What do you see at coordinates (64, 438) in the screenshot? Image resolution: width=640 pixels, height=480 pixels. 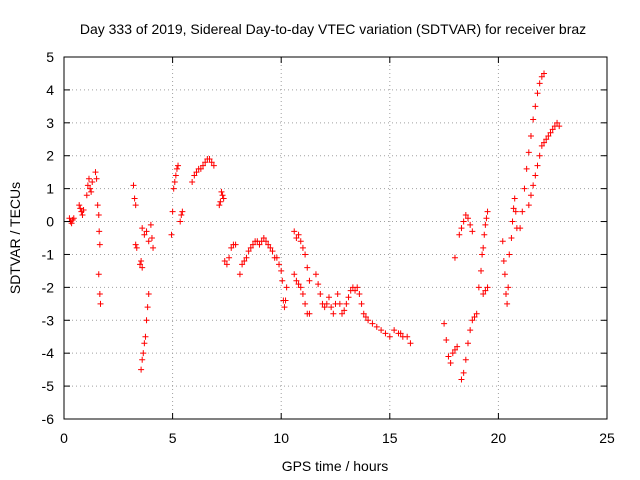 I see `x-tick-label: 0` at bounding box center [64, 438].